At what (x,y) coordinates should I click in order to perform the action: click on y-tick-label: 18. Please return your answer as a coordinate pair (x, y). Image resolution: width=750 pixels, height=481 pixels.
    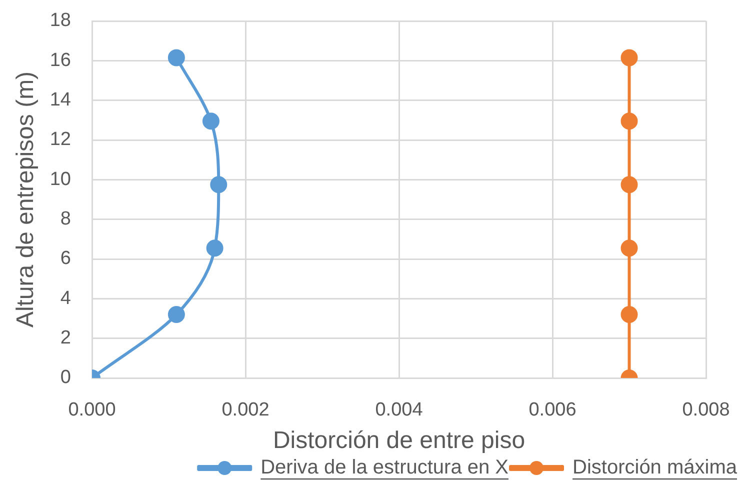
    Looking at the image, I should click on (60, 21).